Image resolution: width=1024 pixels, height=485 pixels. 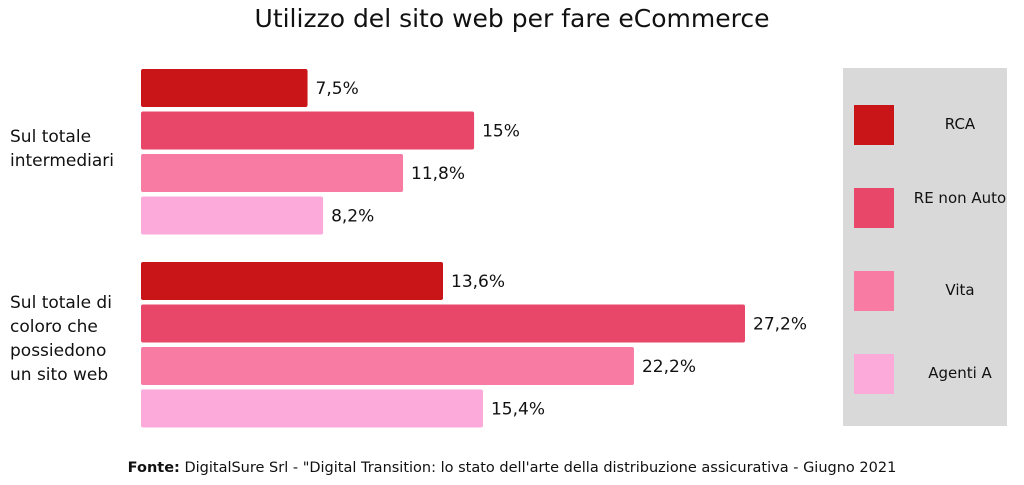 What do you see at coordinates (61, 303) in the screenshot?
I see `category-label-line: Sul totale di` at bounding box center [61, 303].